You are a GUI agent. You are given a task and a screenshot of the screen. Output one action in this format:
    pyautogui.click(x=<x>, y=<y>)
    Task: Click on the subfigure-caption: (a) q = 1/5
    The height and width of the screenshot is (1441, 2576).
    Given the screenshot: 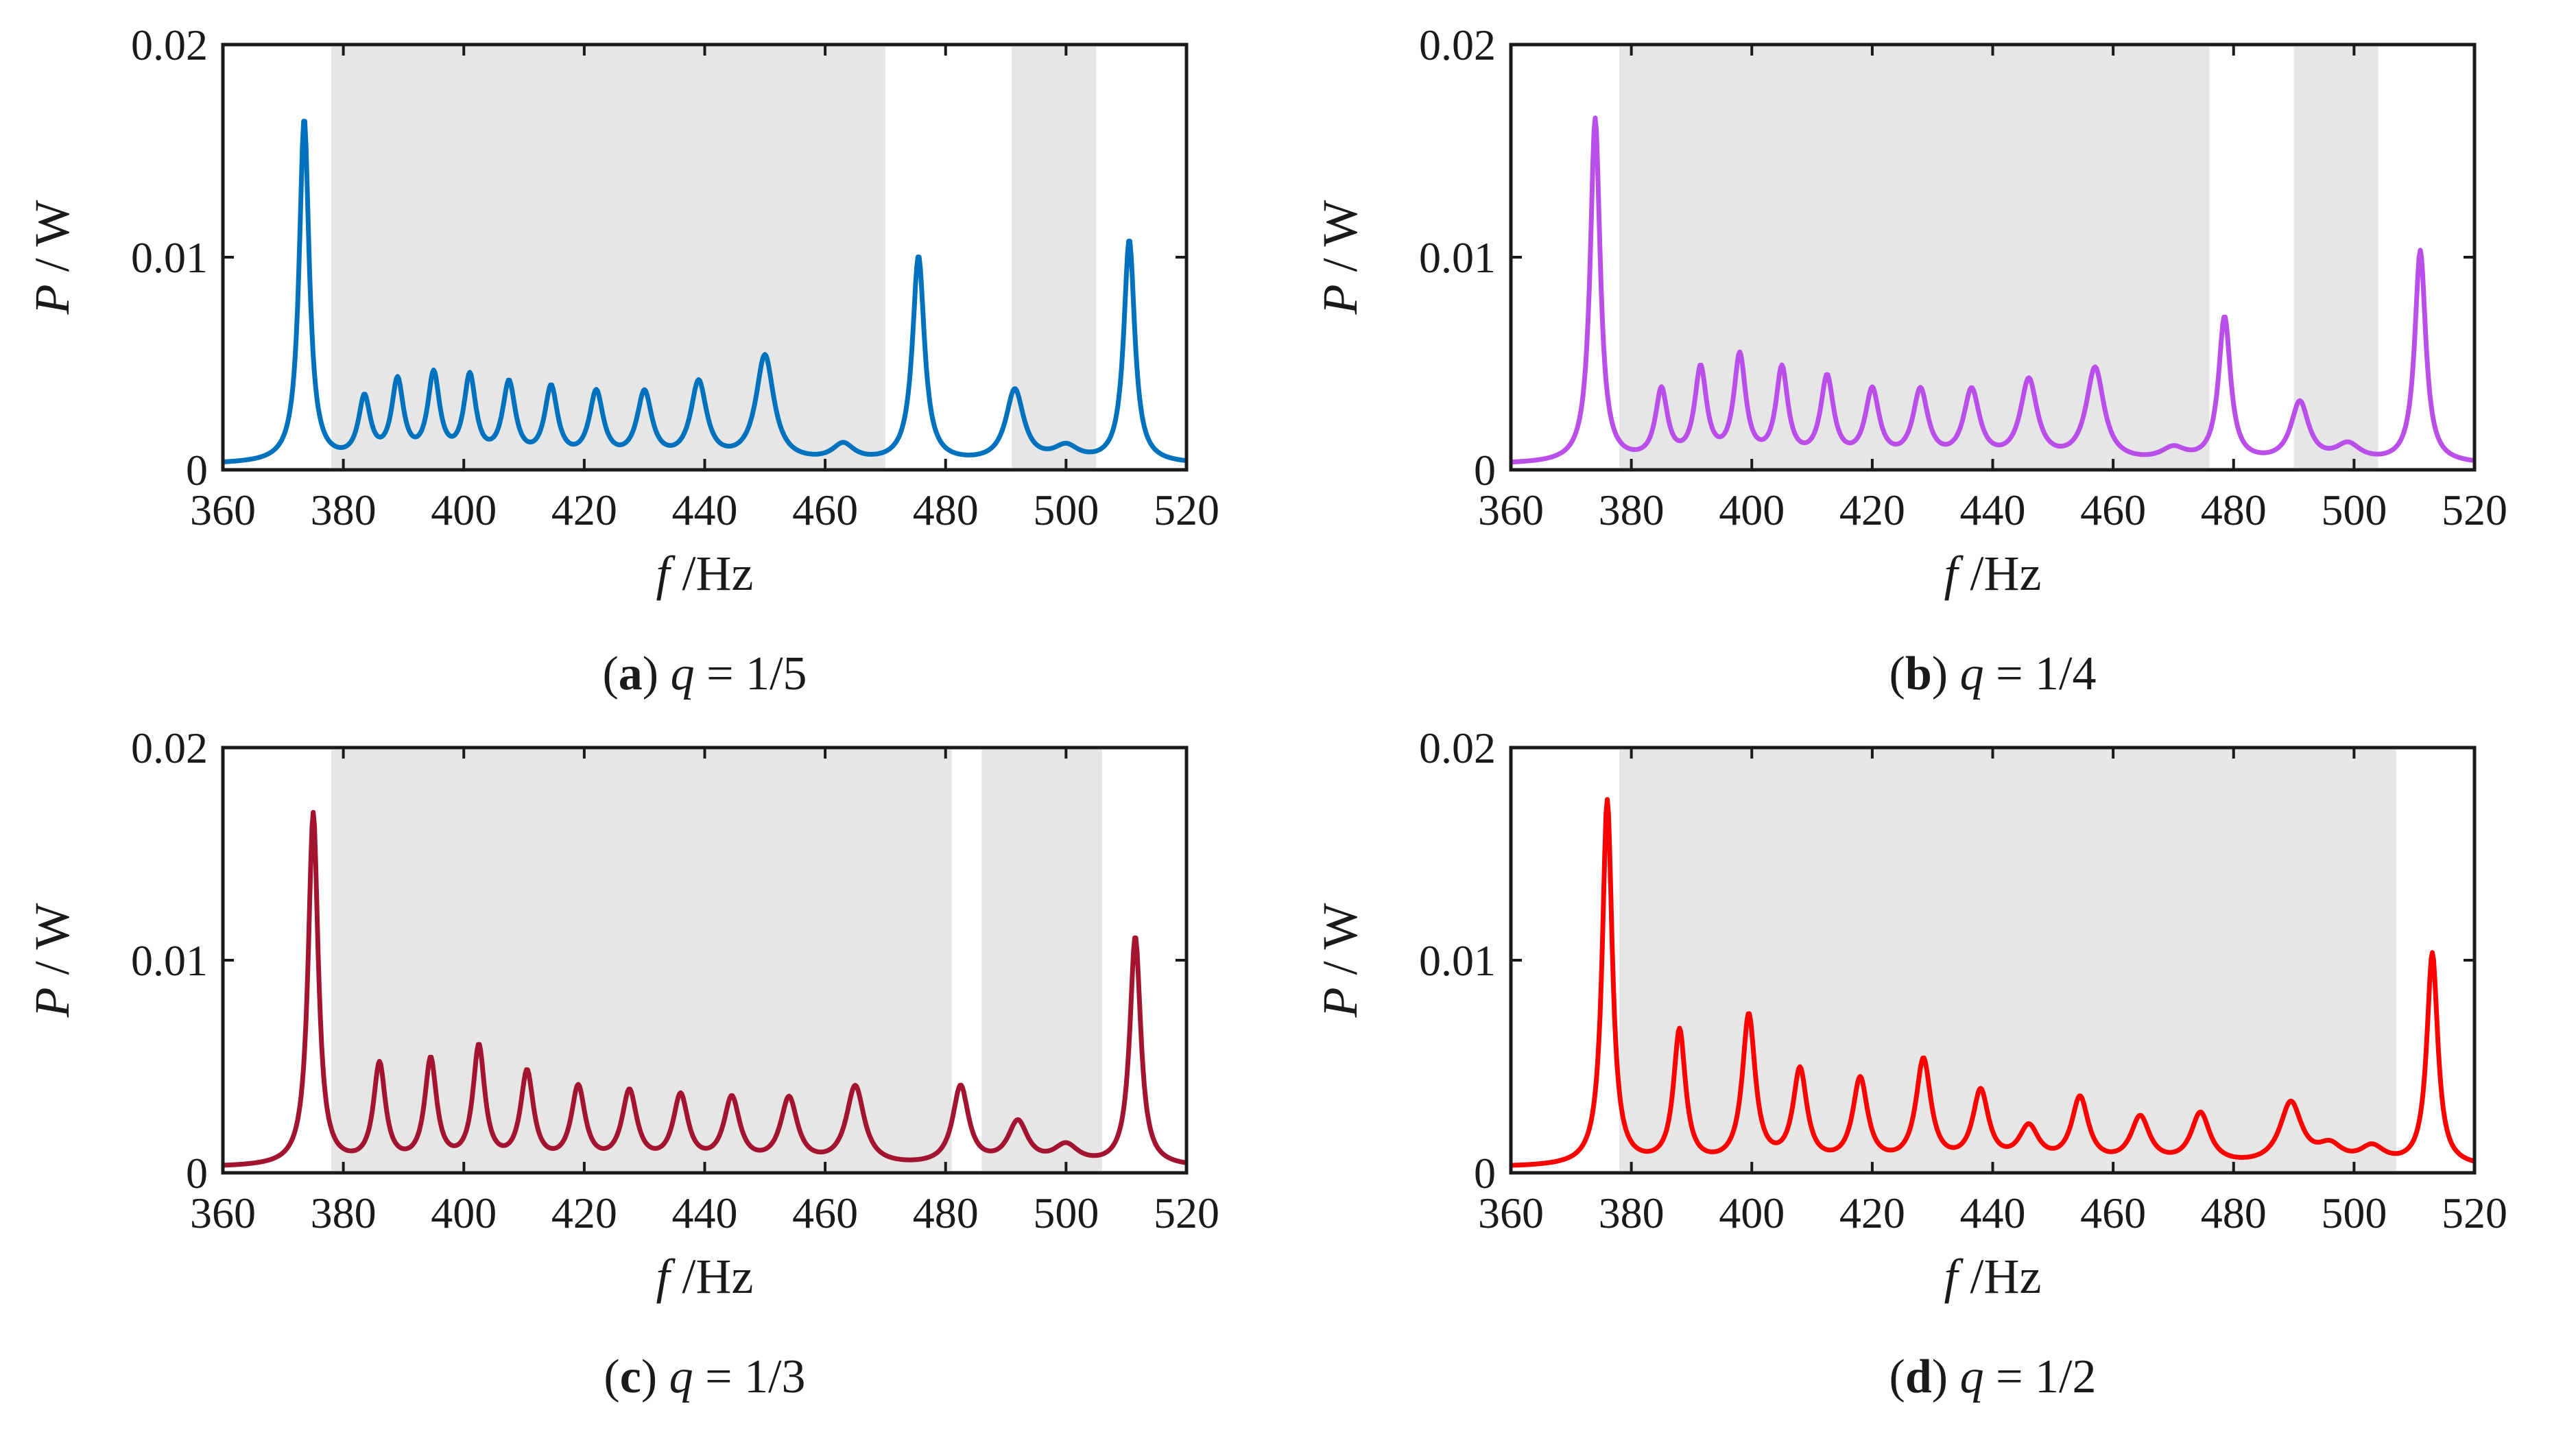 What is the action you would take?
    pyautogui.click(x=704, y=674)
    